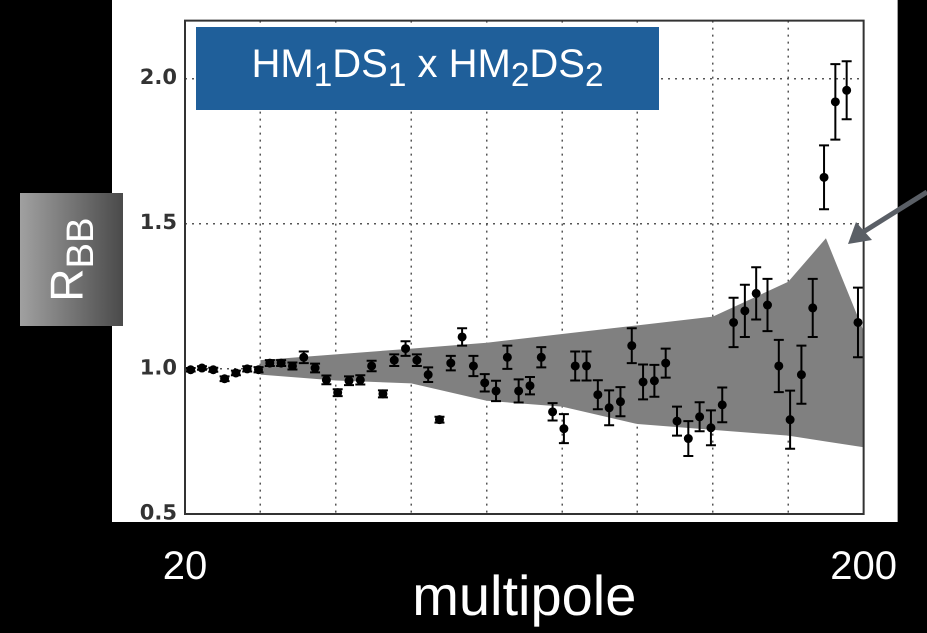 The image size is (927, 633). What do you see at coordinates (428, 68) in the screenshot?
I see `text: HM$_{1}$DS$_{1}$ x HM$_{2}$DS$_{2}$` at bounding box center [428, 68].